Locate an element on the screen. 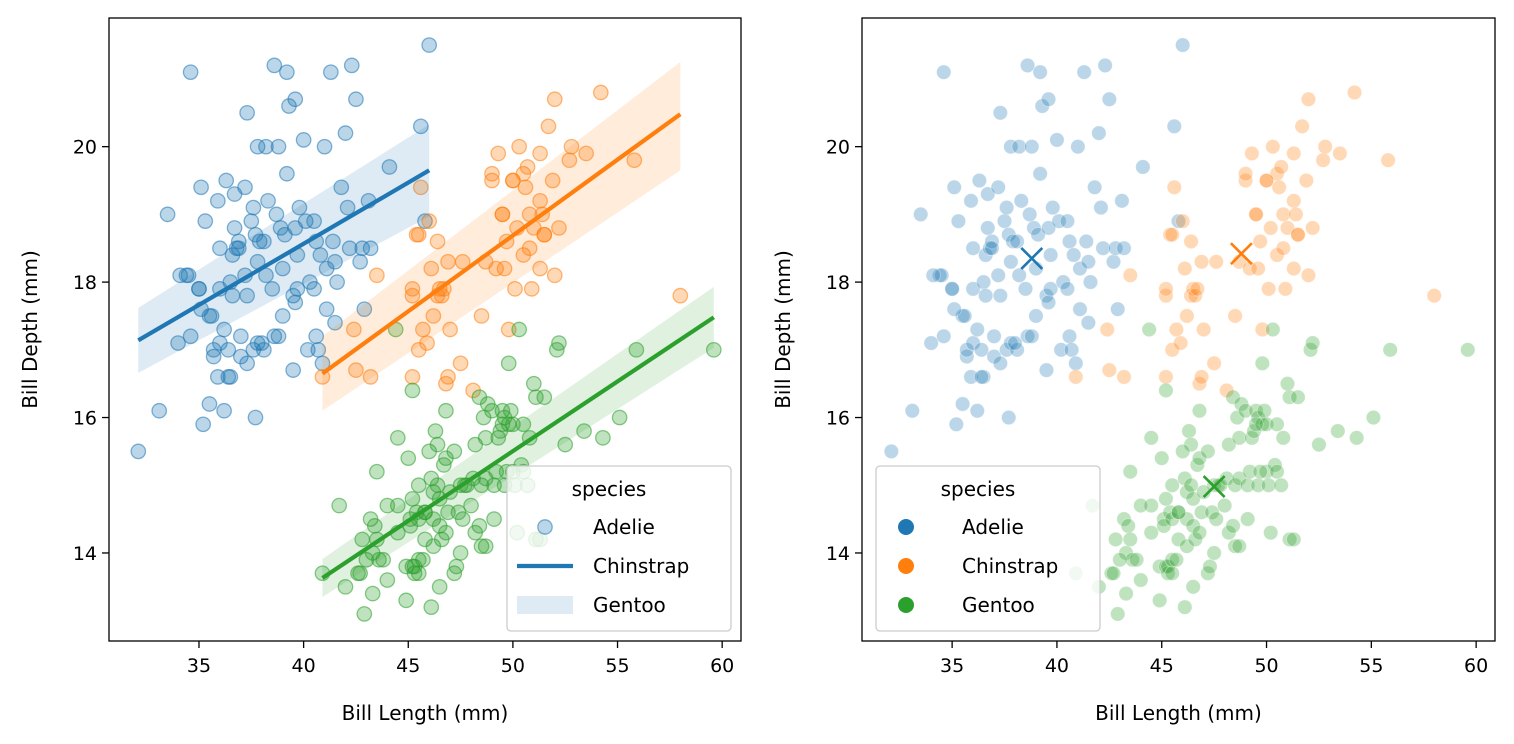 This screenshot has width=1514, height=744. confidence-band-adelie is located at coordinates (284, 248).